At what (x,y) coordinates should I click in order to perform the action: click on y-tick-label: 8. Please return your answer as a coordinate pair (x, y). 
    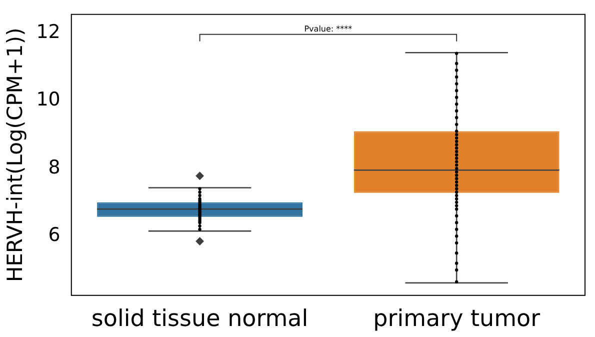
    Looking at the image, I should click on (54, 167).